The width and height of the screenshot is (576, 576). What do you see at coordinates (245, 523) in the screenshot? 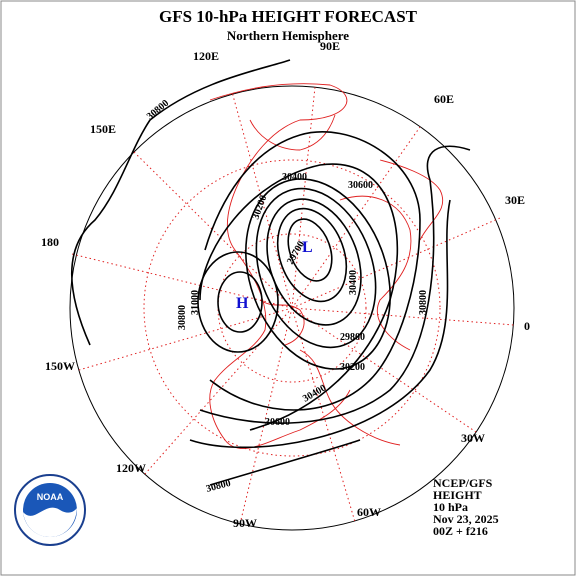
I see `longitude-label: 90W` at bounding box center [245, 523].